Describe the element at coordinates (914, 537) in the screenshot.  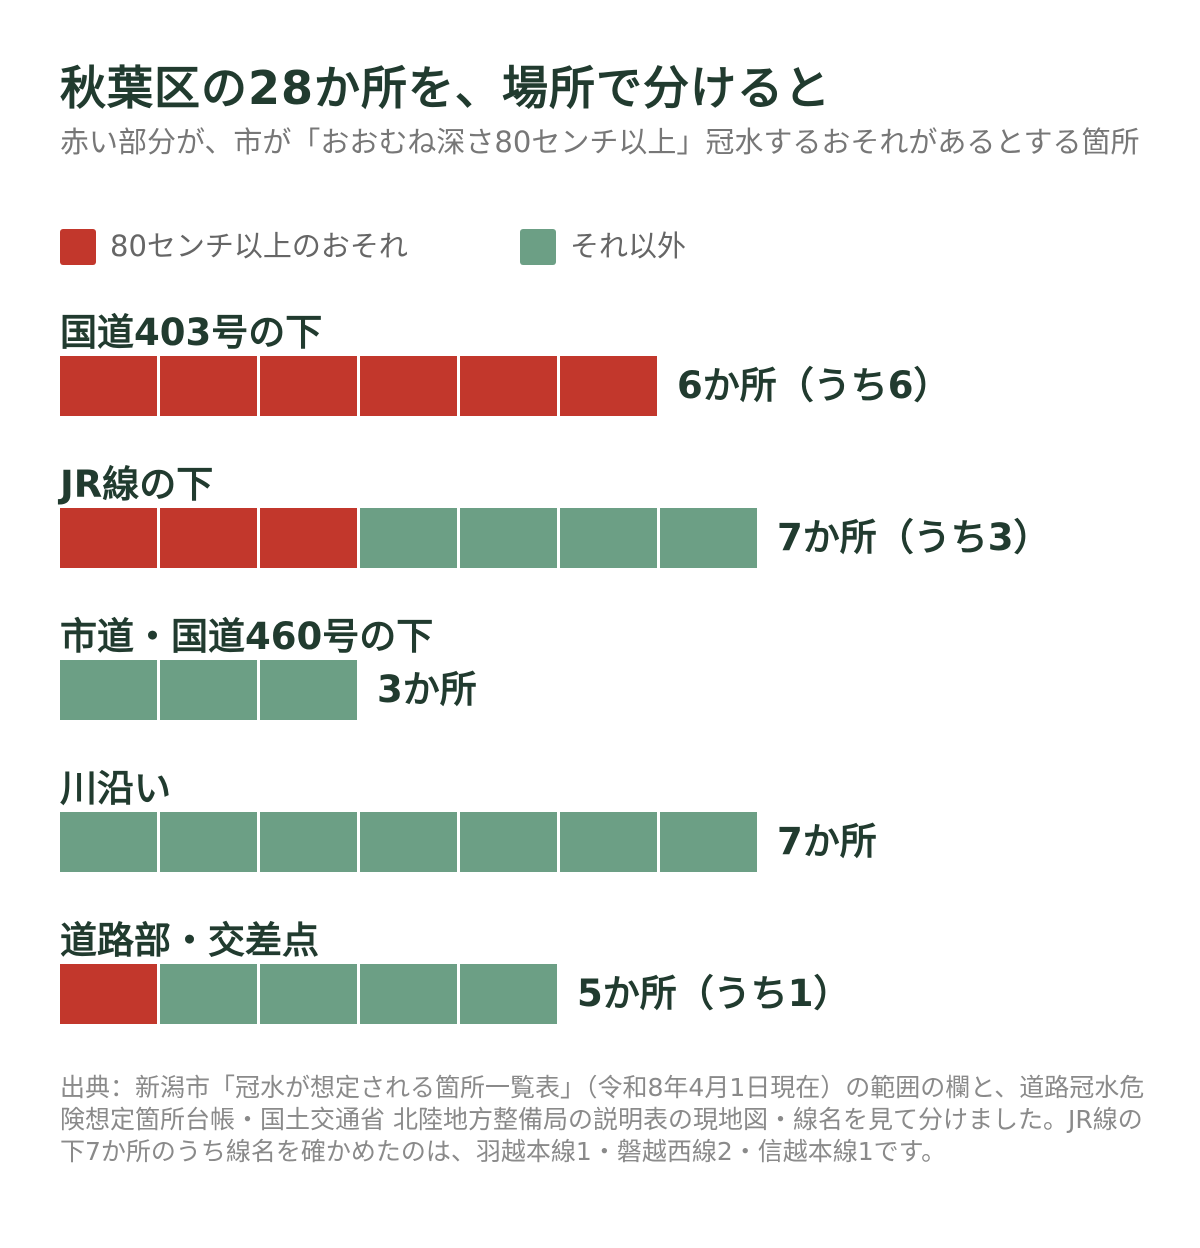
I see `count-label: 7か所（うち3）` at that location.